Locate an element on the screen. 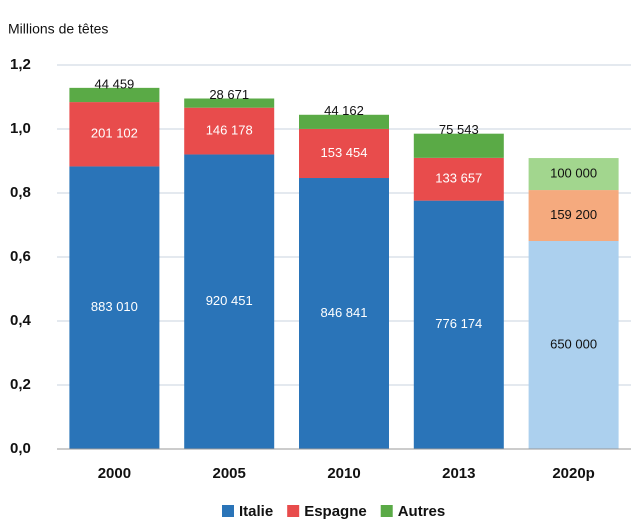  data-label: 846 841 is located at coordinates (344, 312).